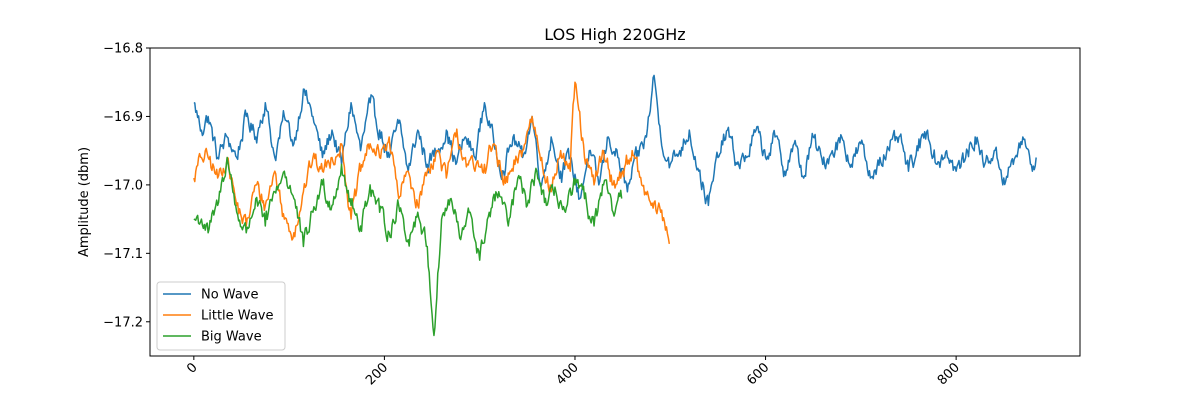 The image size is (1200, 400). Describe the element at coordinates (237, 316) in the screenshot. I see `legend-label: Little Wave` at that location.